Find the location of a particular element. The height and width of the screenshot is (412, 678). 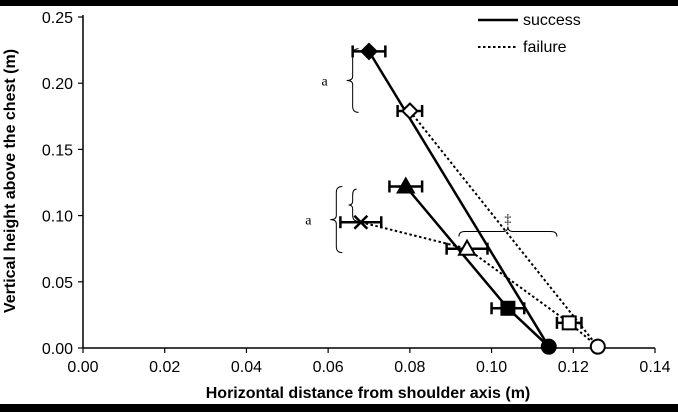

y-tick-label: 0.20 is located at coordinates (57, 84).